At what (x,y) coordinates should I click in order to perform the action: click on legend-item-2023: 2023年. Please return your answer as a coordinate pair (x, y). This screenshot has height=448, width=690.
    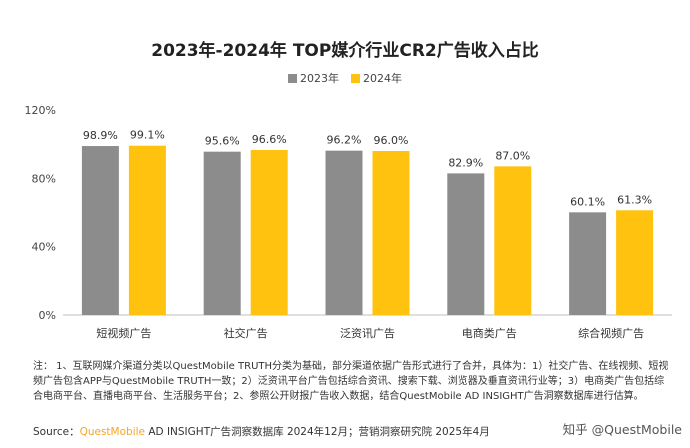
    Looking at the image, I should click on (313, 78).